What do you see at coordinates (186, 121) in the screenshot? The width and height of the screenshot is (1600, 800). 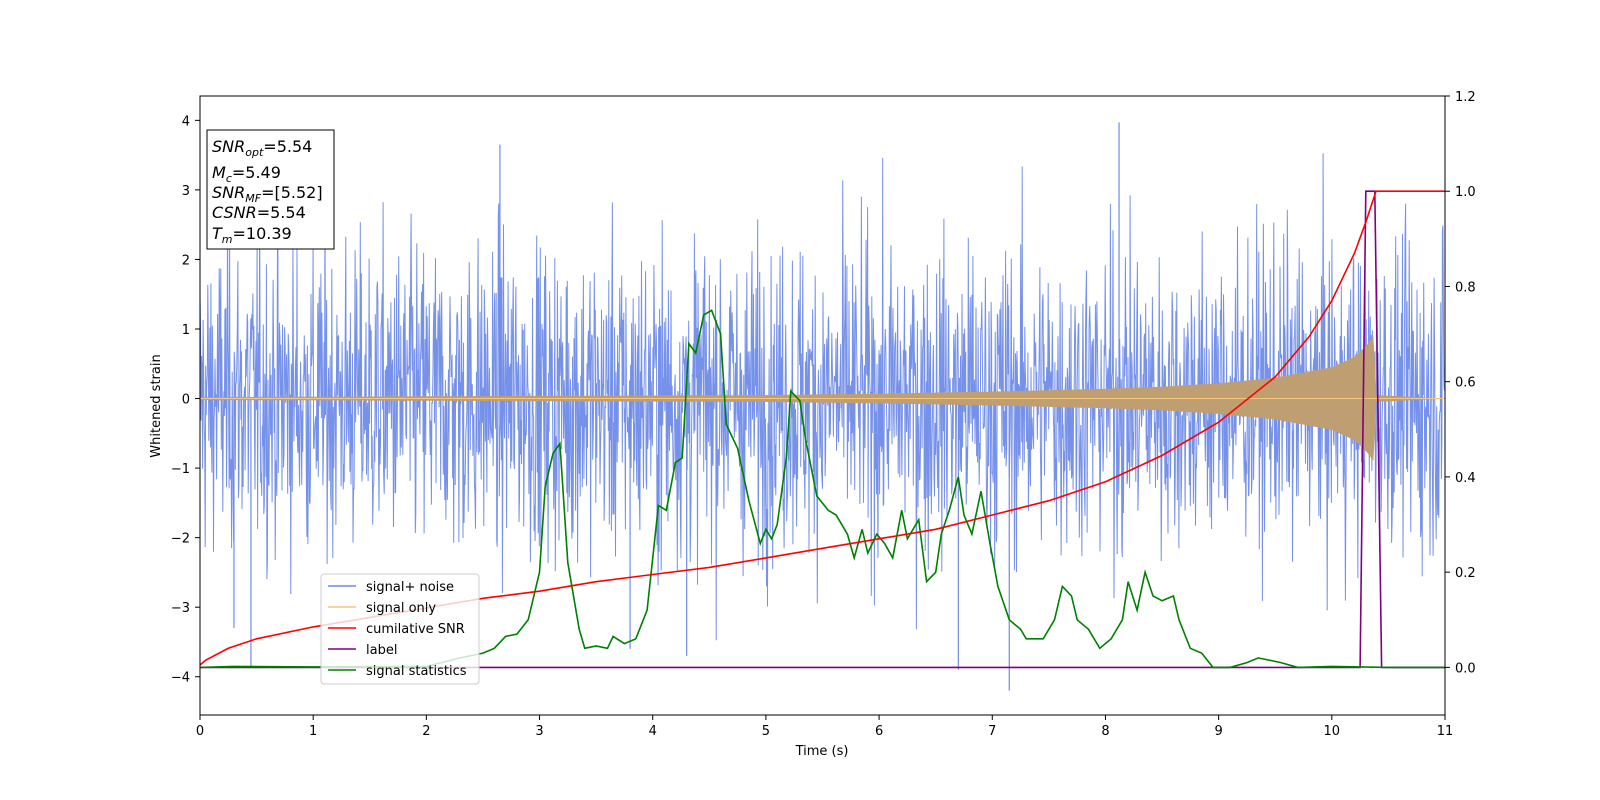 I see `y-tick-label: 4` at bounding box center [186, 121].